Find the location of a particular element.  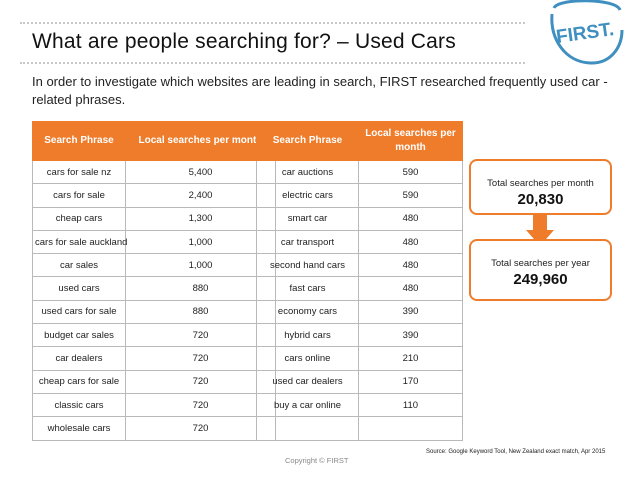

table-row: car sales 1,000 is located at coordinates (154, 265).